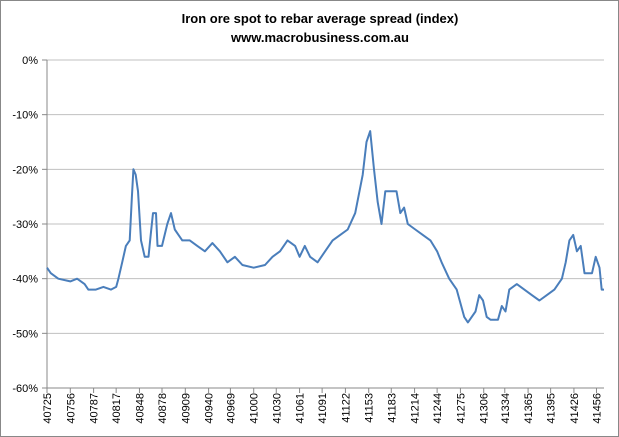 The image size is (619, 437). What do you see at coordinates (575, 408) in the screenshot?
I see `x-tick-label: 41426` at bounding box center [575, 408].